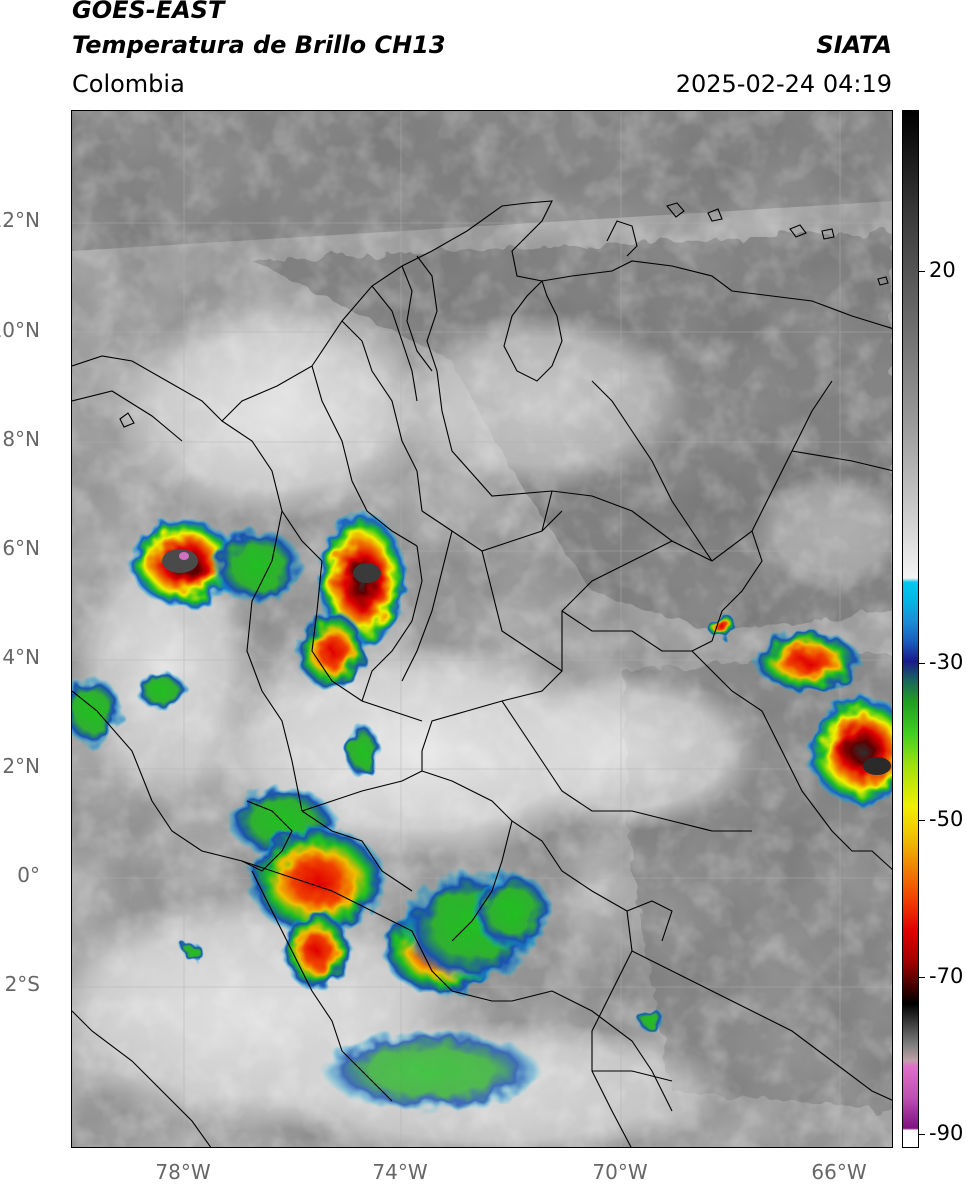 Image resolution: width=966 pixels, height=1190 pixels. What do you see at coordinates (620, 1172) in the screenshot?
I see `lon-tick-label: 70°W` at bounding box center [620, 1172].